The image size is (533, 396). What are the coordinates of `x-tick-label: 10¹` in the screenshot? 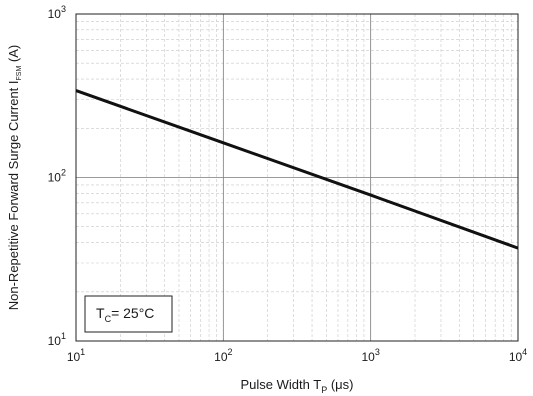 It's located at (76, 355).